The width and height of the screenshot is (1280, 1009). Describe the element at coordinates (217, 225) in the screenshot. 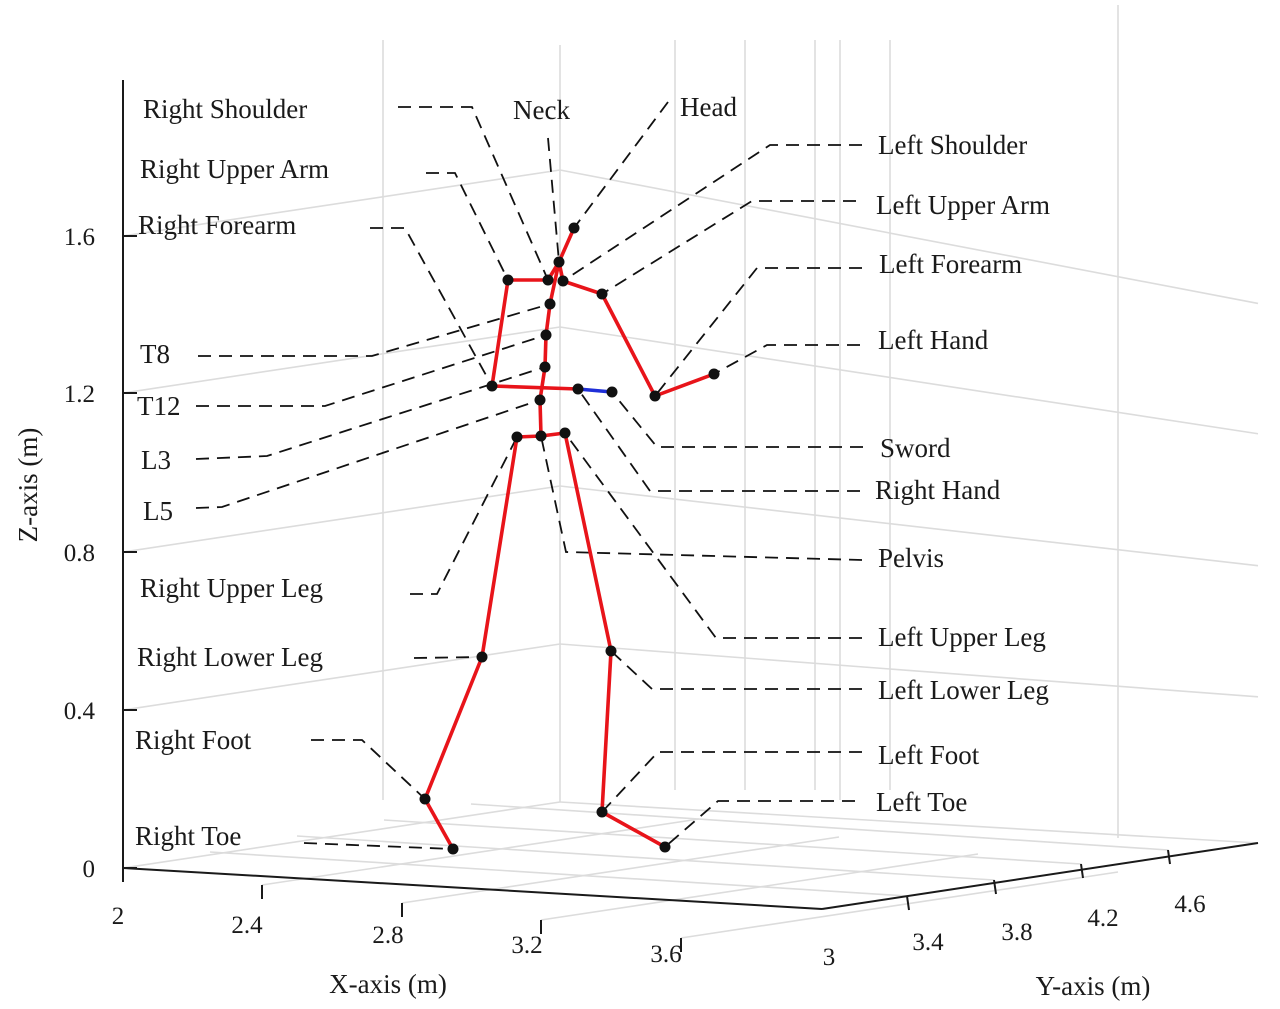

I see `joint-label: Right Forearm` at that location.